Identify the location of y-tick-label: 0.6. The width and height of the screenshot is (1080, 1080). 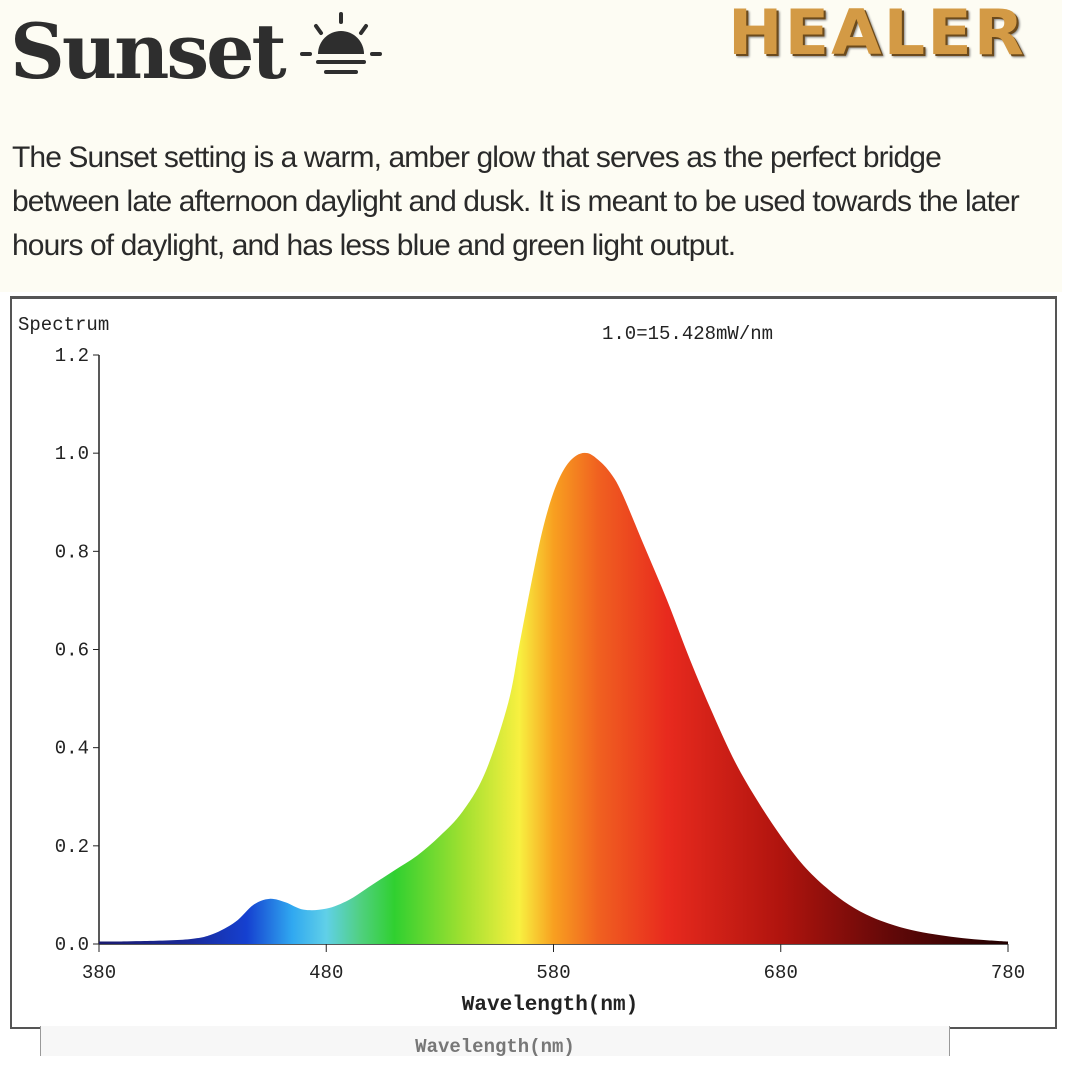
(72, 651).